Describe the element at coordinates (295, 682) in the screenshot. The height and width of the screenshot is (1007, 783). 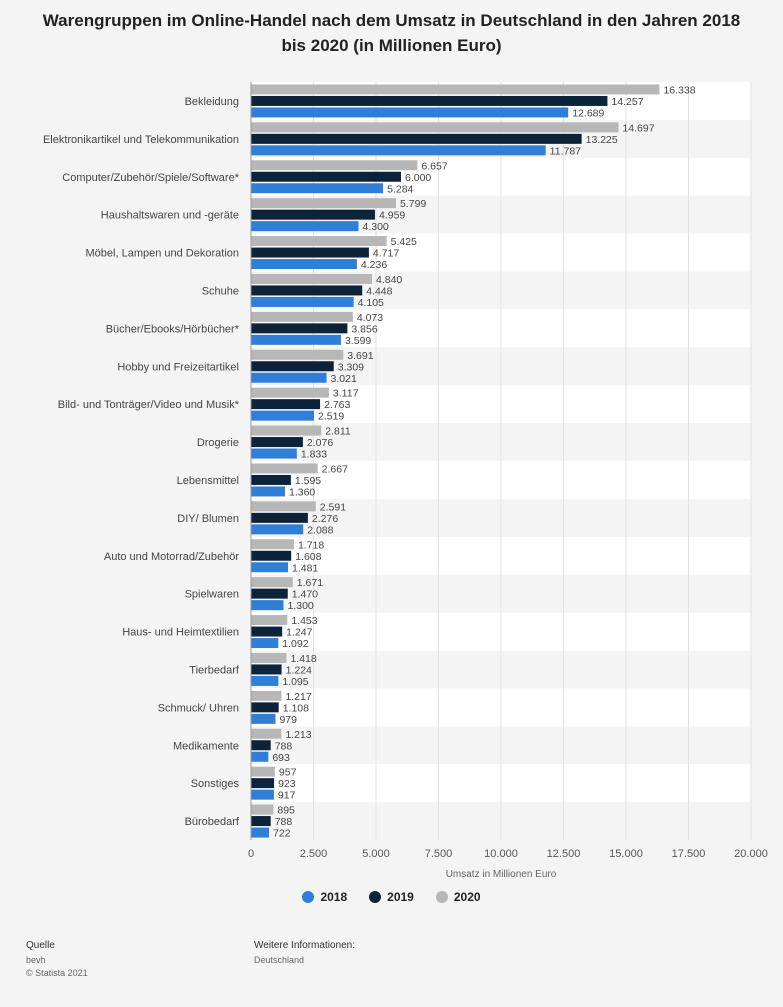
I see `data-label-2018: 1.095` at that location.